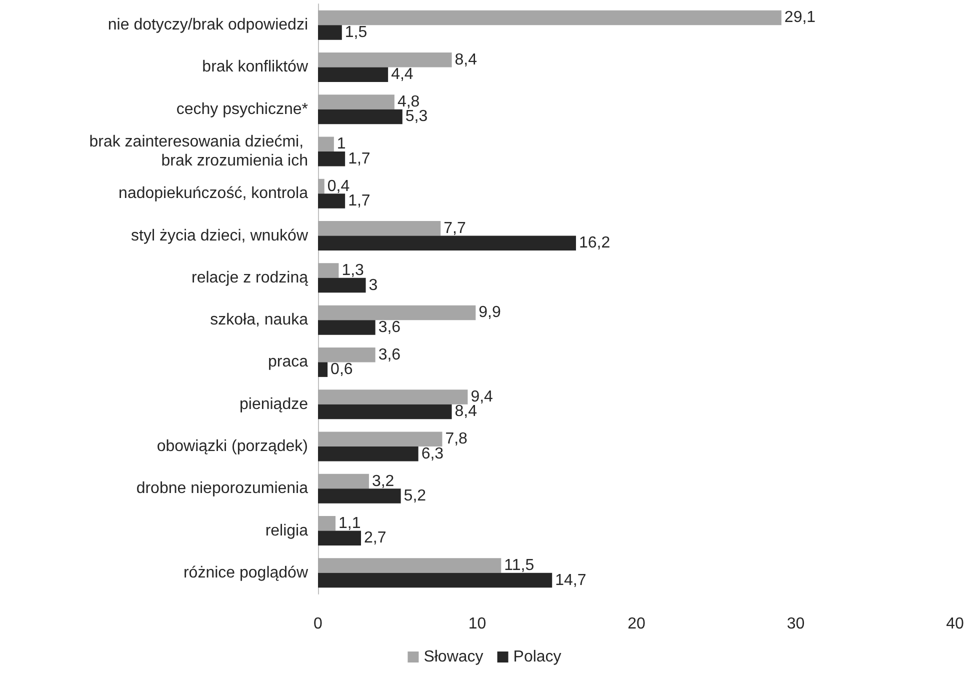 The width and height of the screenshot is (969, 674). Describe the element at coordinates (208, 25) in the screenshot. I see `y-tick-label: nie dotyczy/brak odpowiedzi` at that location.